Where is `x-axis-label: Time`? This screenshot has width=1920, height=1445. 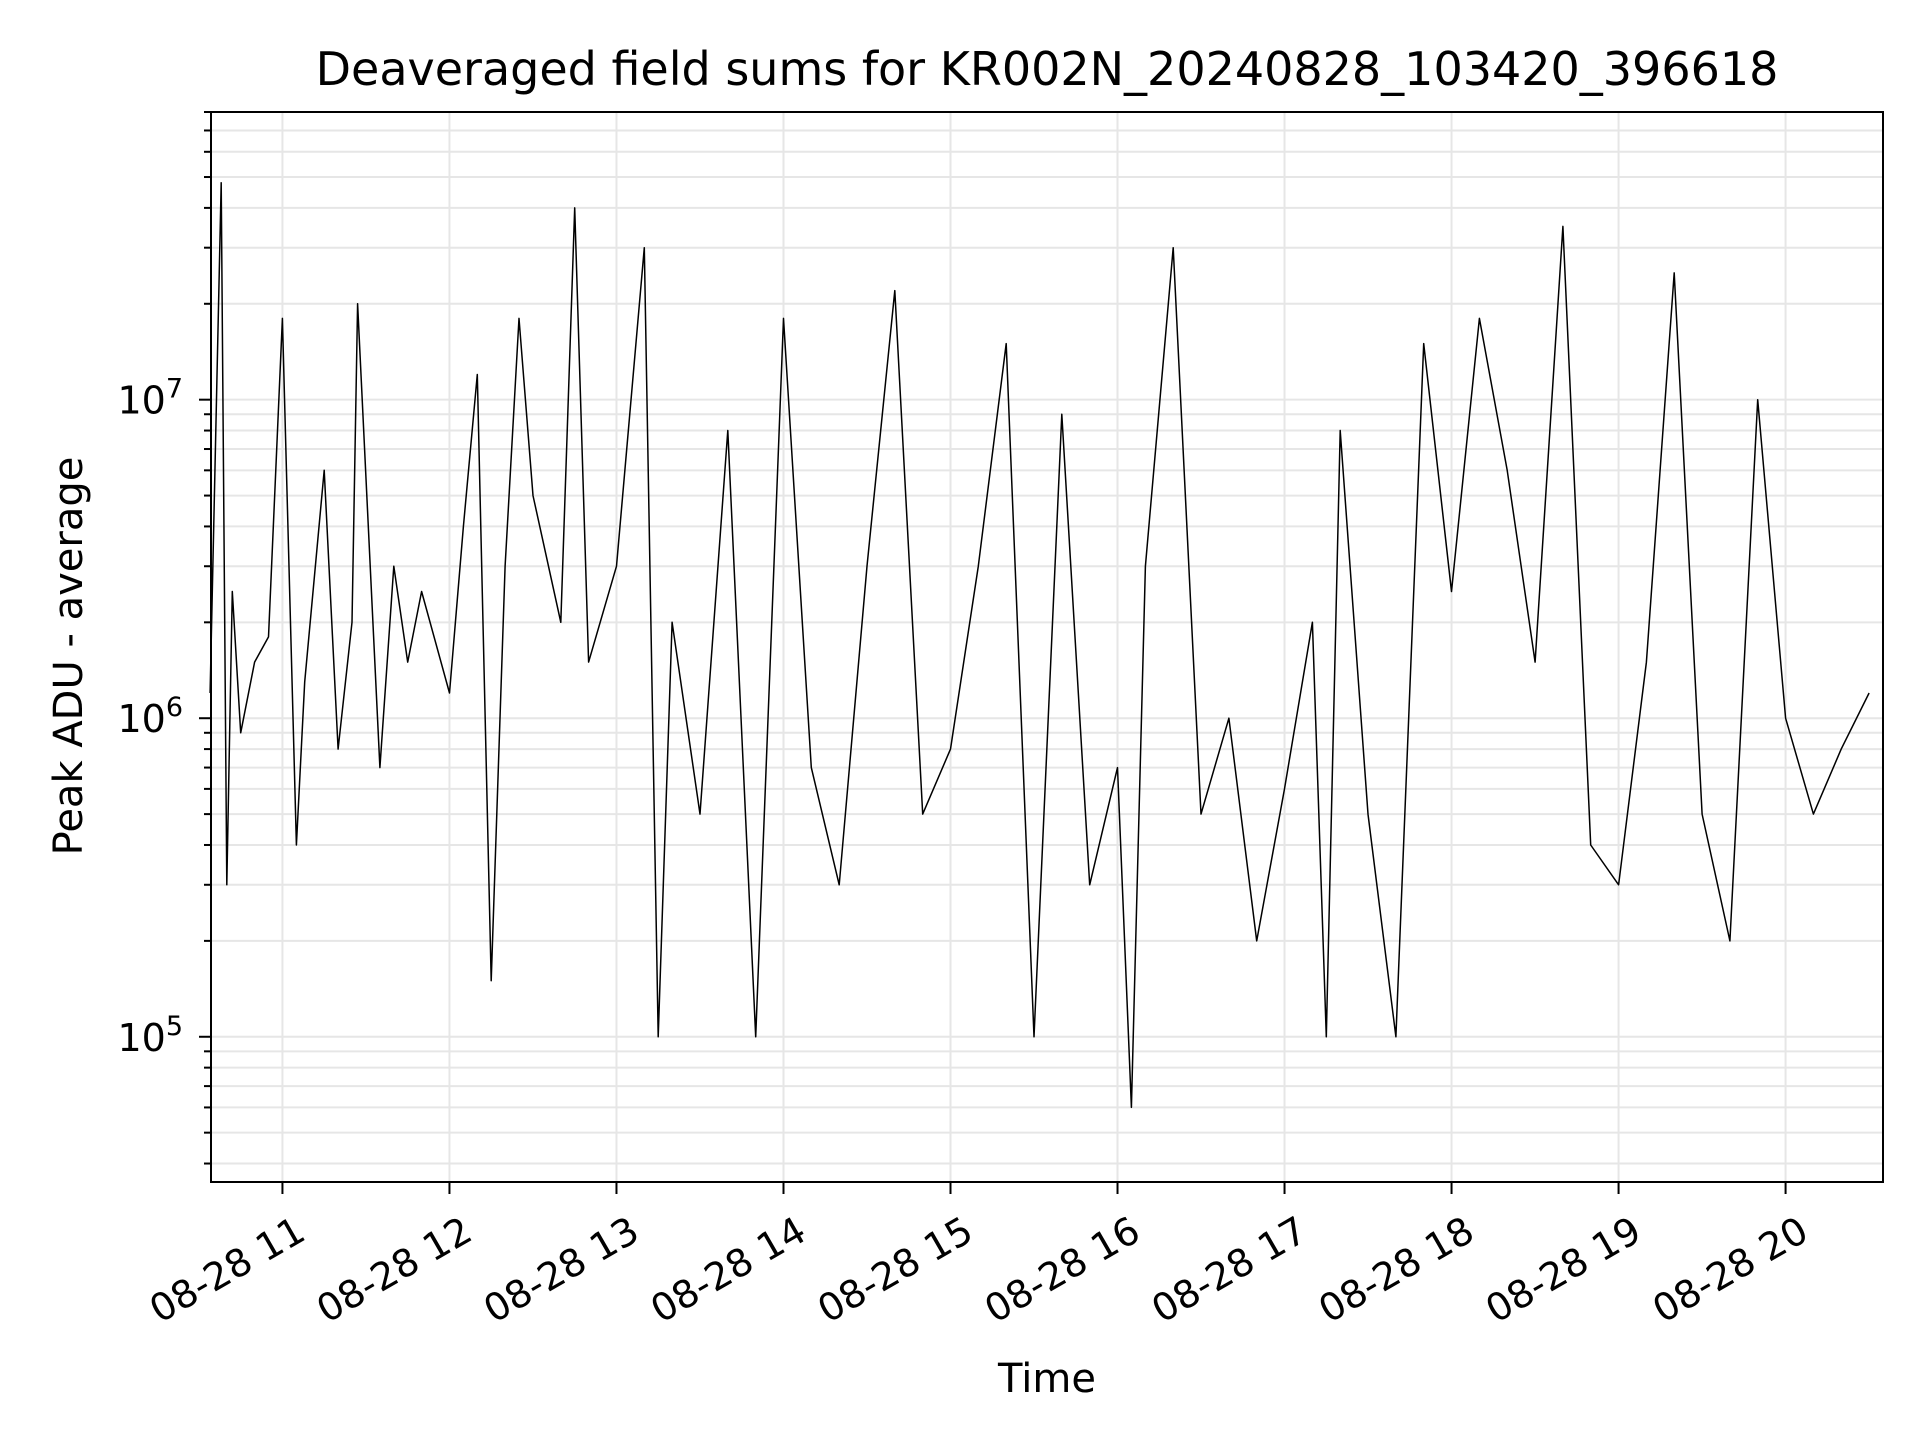 x-axis-label: Time is located at coordinates (1046, 1379).